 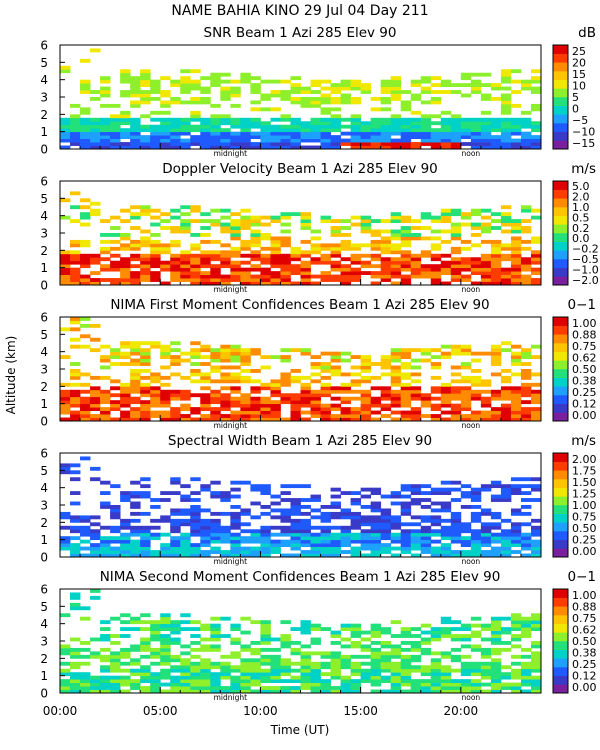 What do you see at coordinates (583, 169) in the screenshot?
I see `panel-unit: m/s` at bounding box center [583, 169].